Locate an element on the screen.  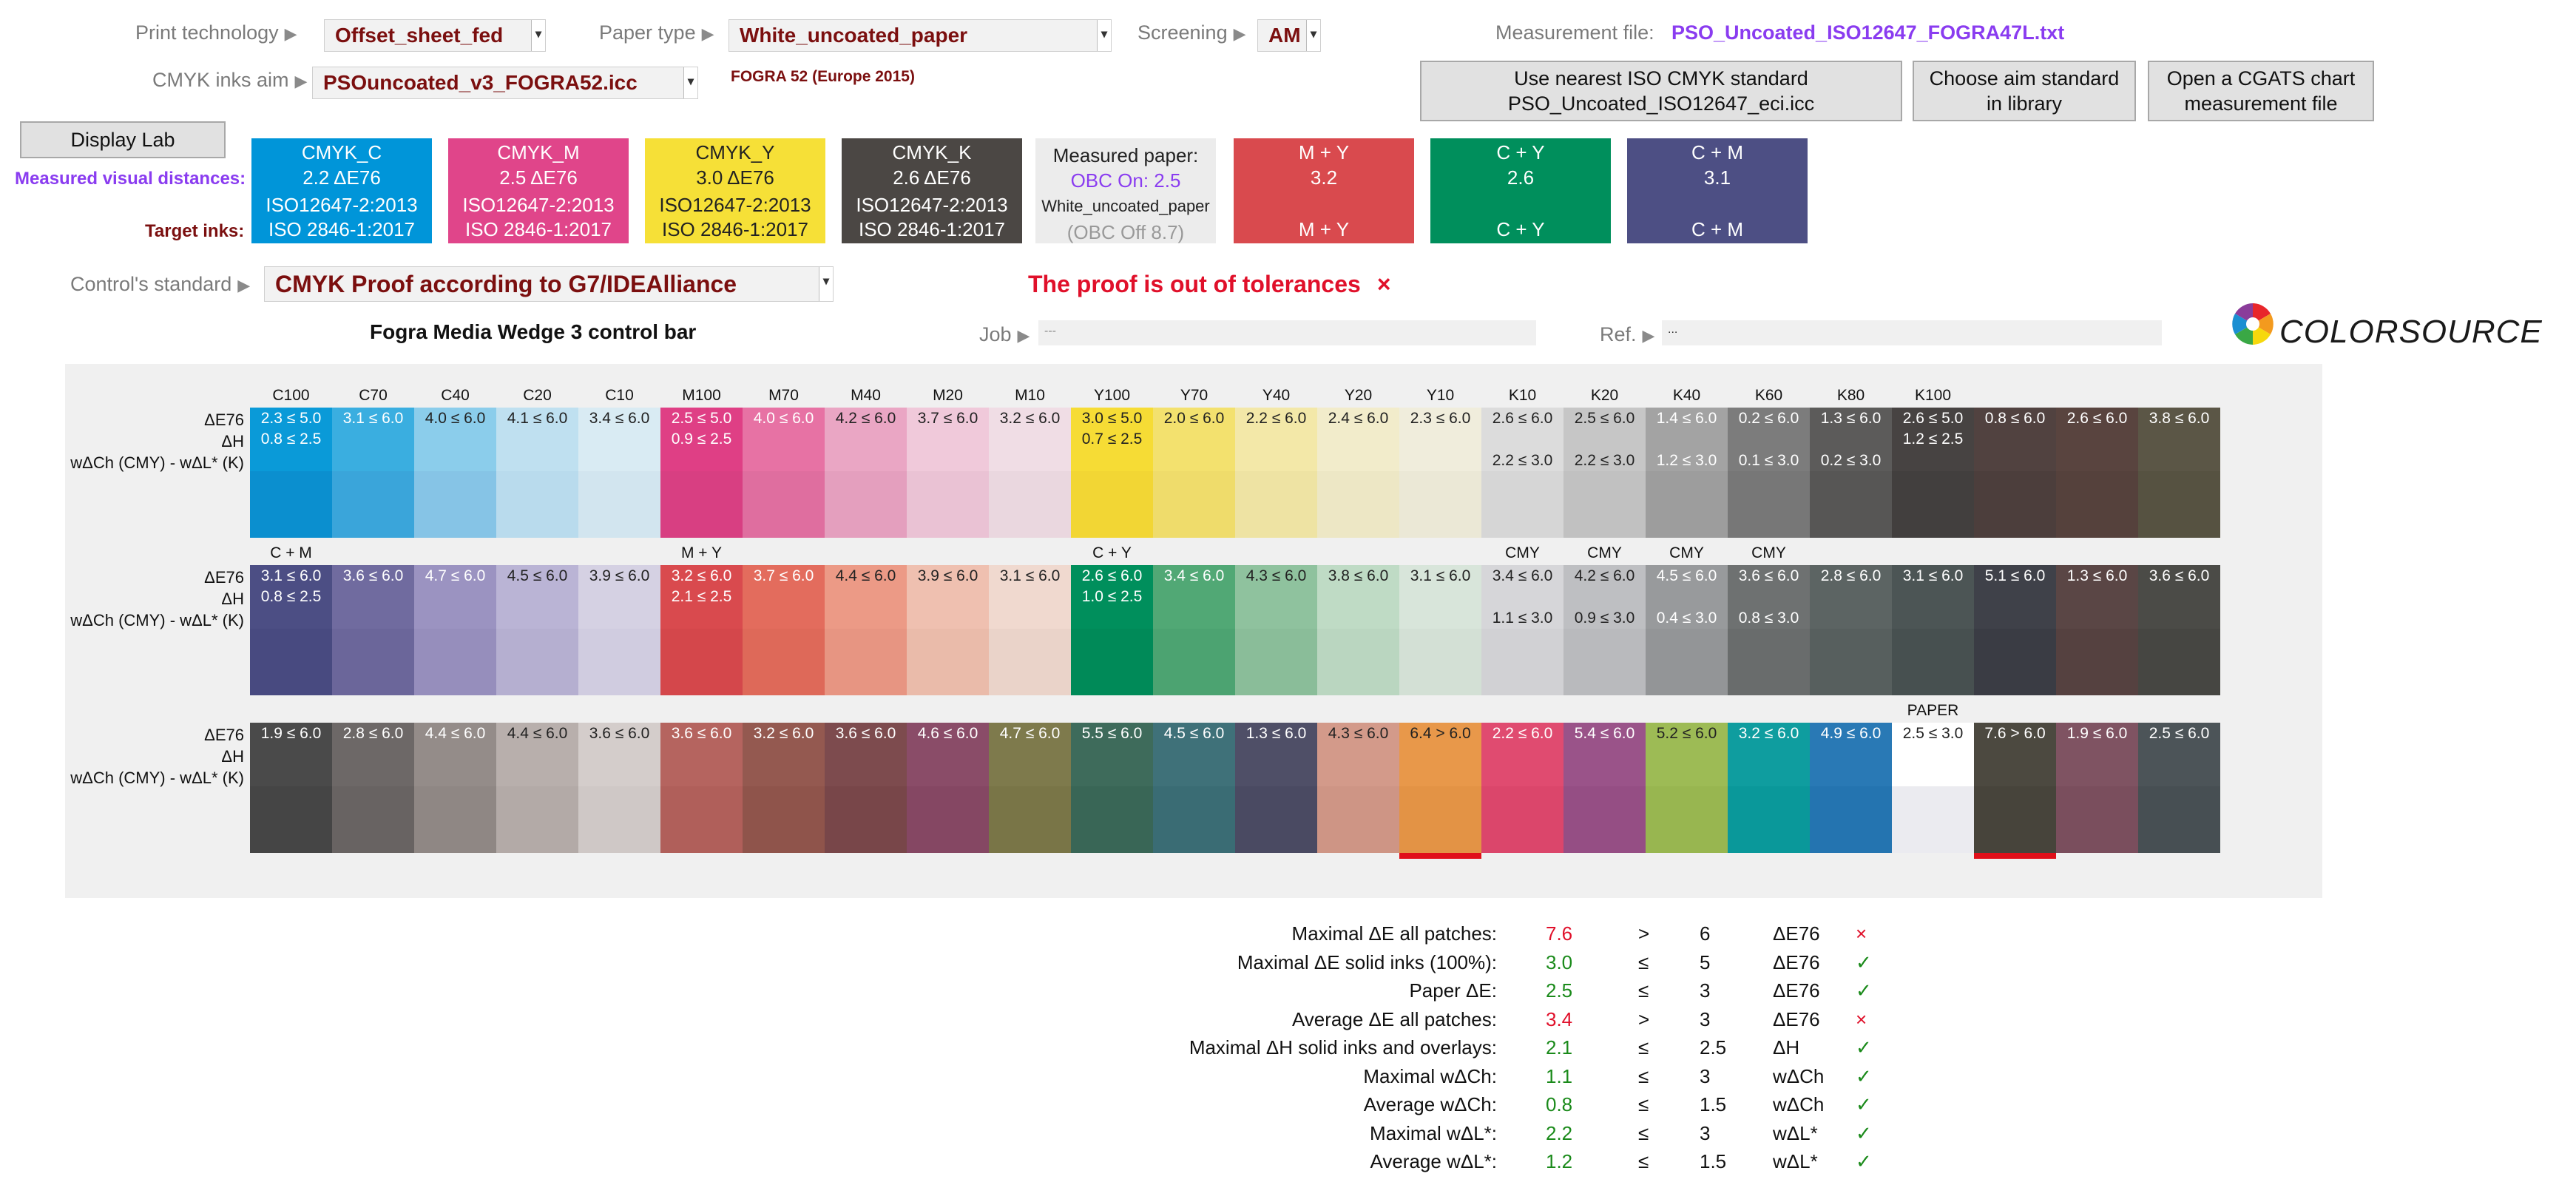
color-patch: 5.1 ≤ 6.0 is located at coordinates (2015, 630).